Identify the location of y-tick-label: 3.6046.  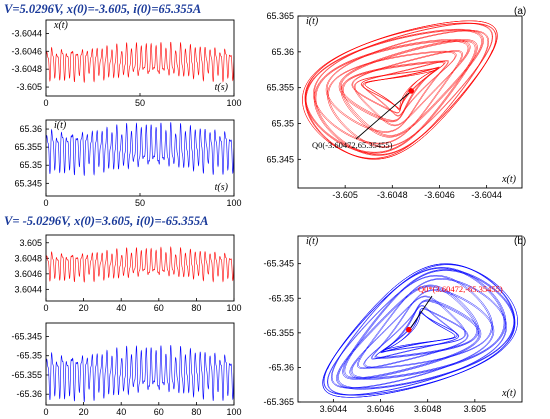
(28, 274).